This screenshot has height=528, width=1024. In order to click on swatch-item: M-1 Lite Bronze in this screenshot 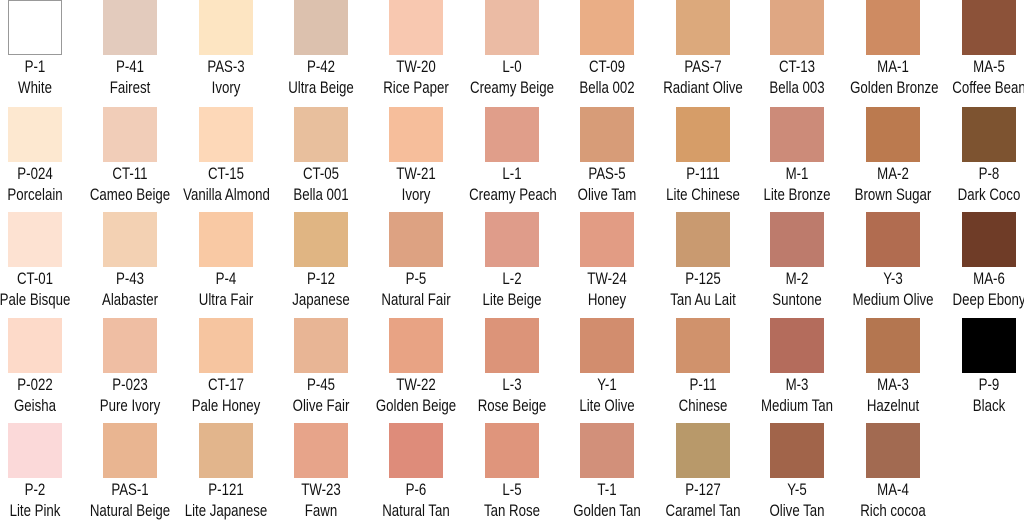, I will do `click(810, 159)`.